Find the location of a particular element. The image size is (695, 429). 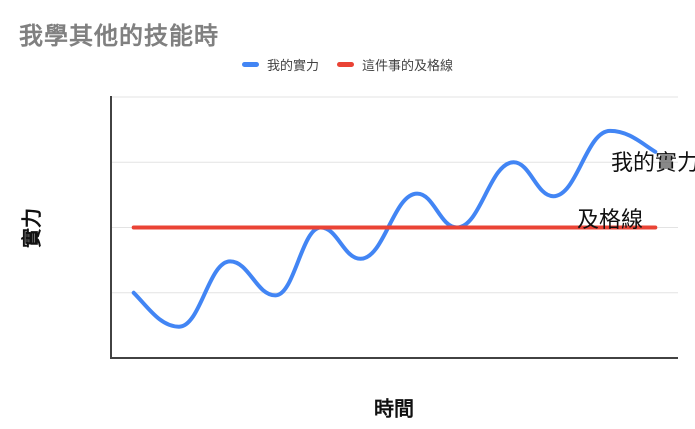

legend: 我的實力 這件事的及格線 is located at coordinates (347, 64).